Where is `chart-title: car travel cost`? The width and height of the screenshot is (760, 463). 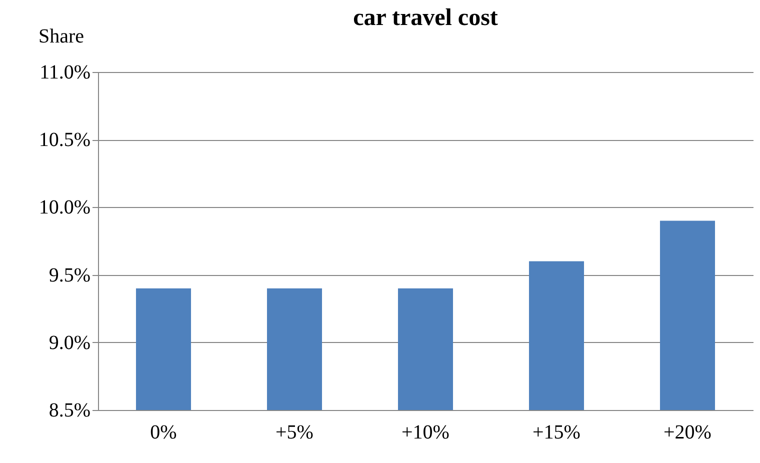 chart-title: car travel cost is located at coordinates (425, 18).